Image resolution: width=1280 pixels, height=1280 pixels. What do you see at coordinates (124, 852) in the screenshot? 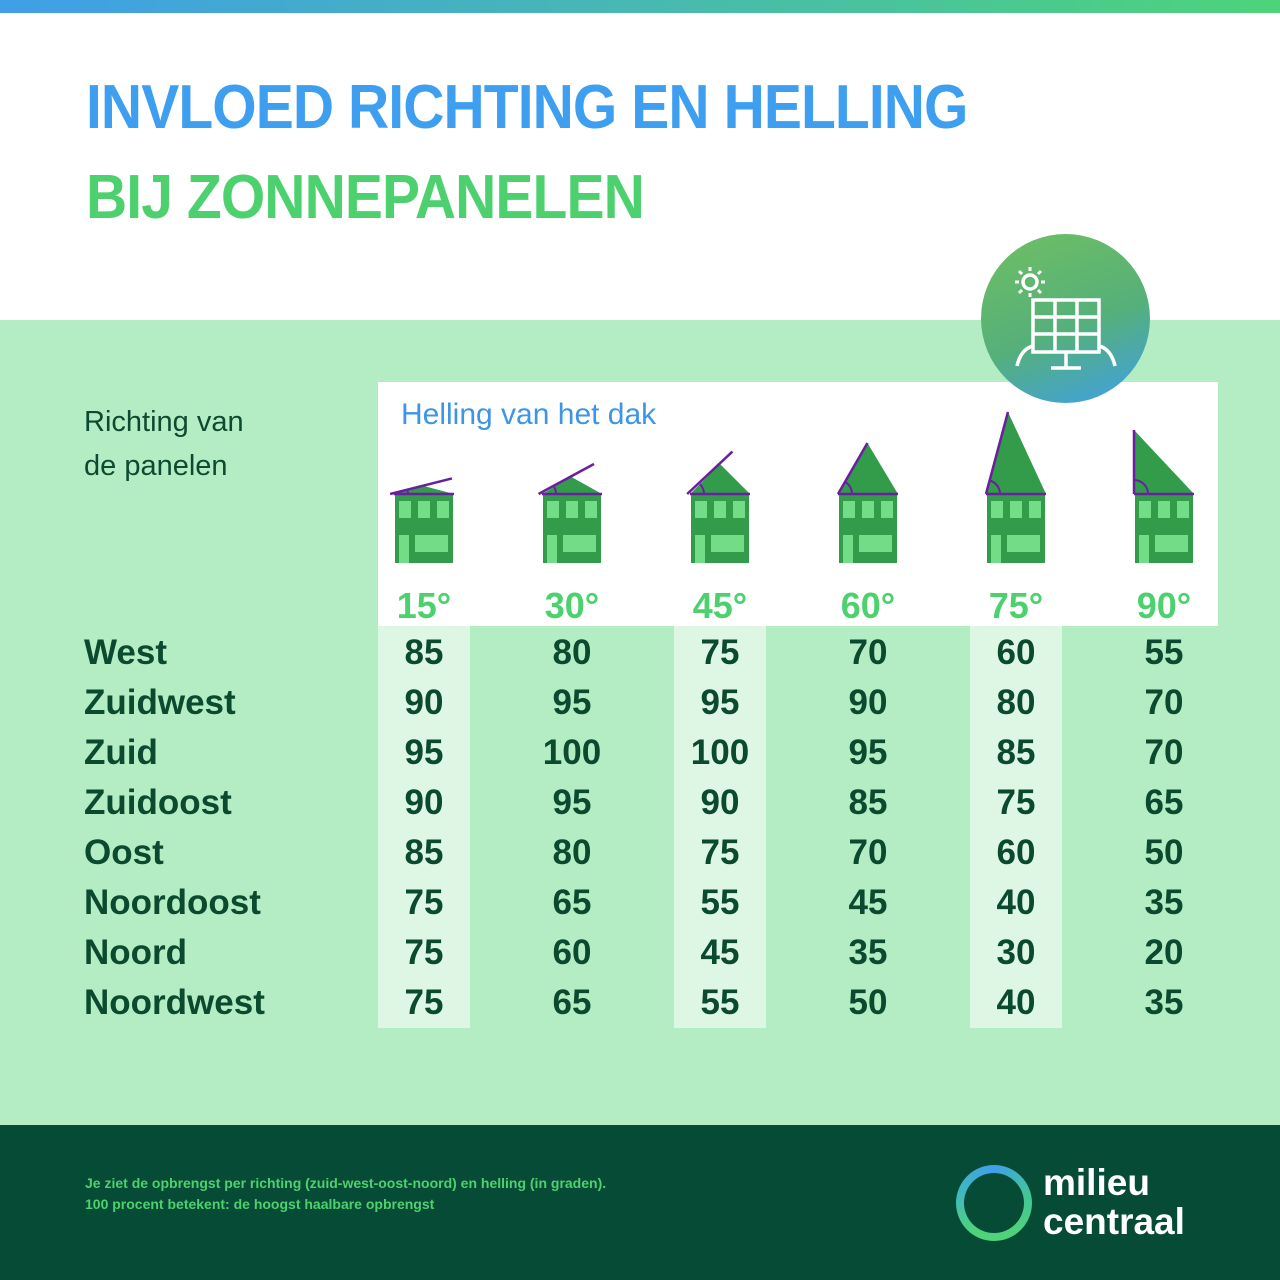
I see `row-label: Oost` at bounding box center [124, 852].